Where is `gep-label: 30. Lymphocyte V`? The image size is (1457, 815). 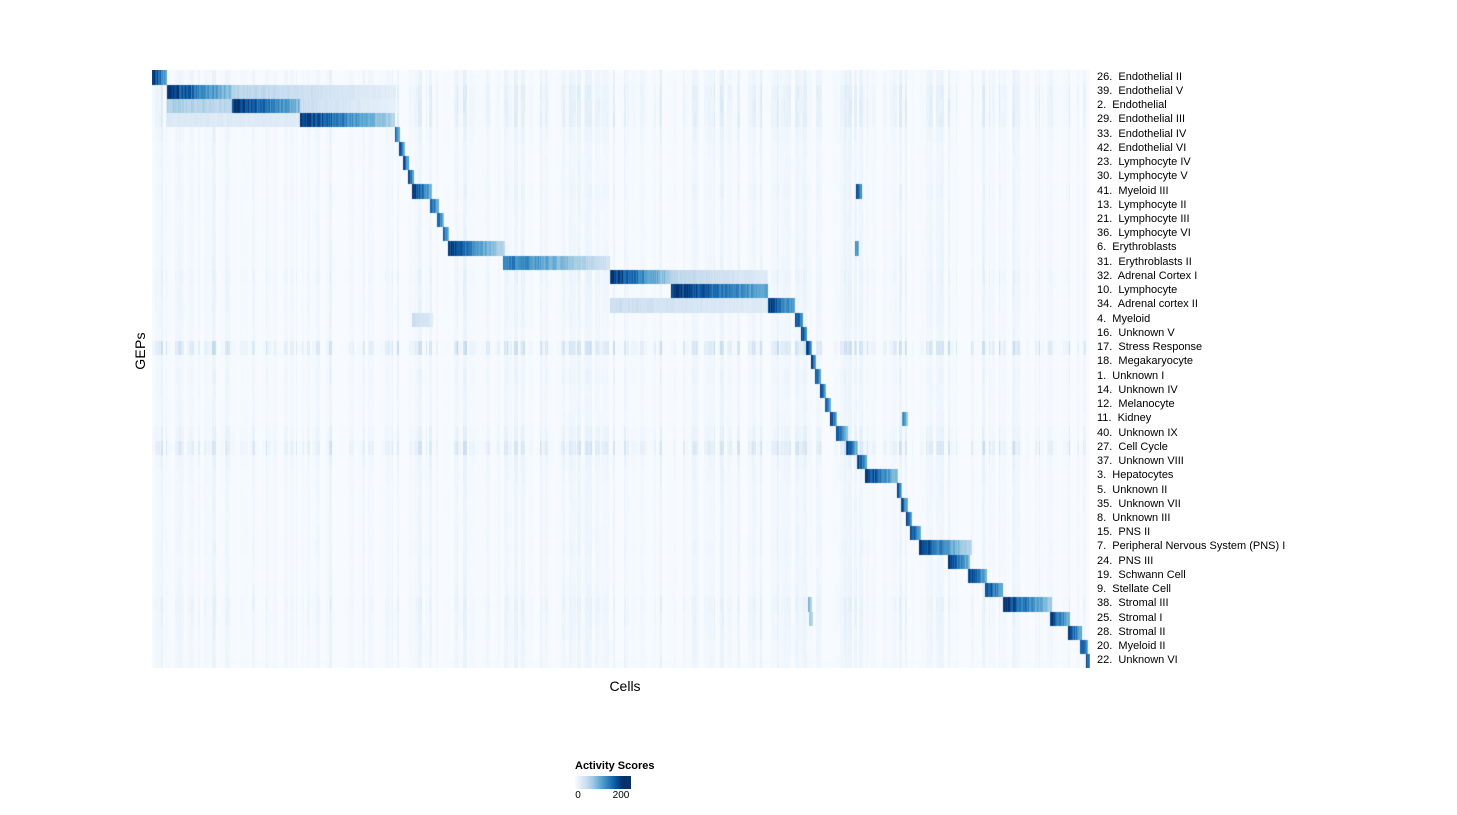 gep-label: 30. Lymphocyte V is located at coordinates (1142, 176).